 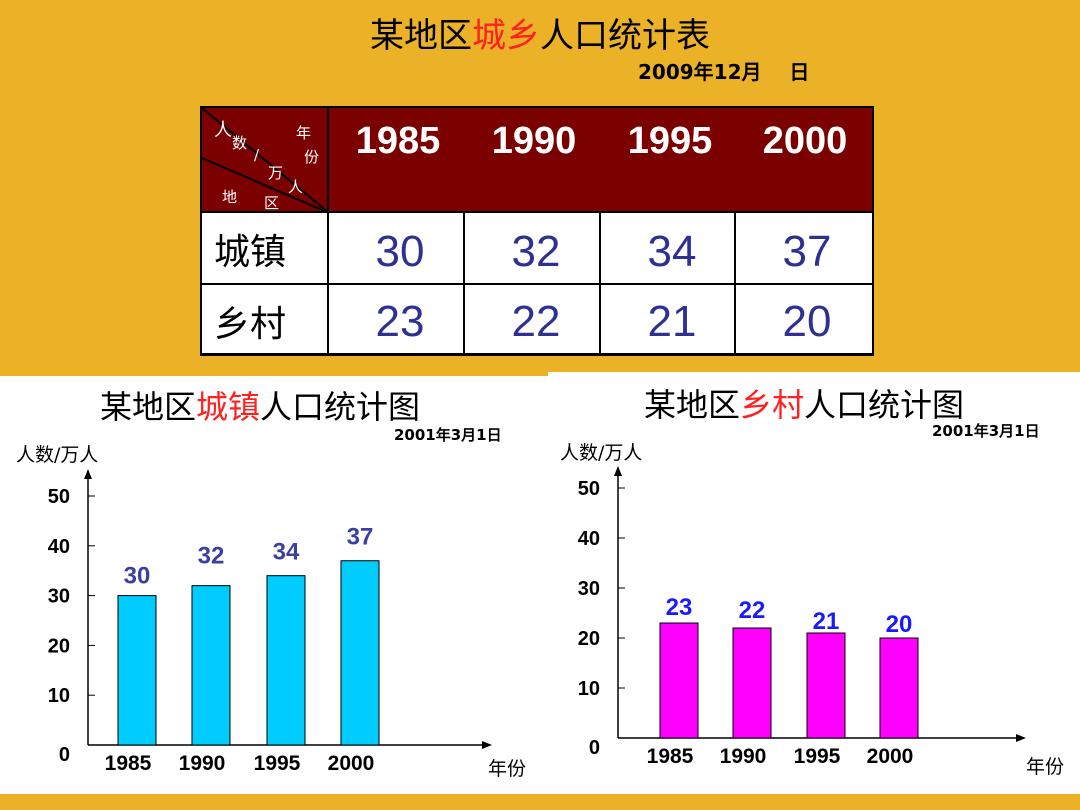 What do you see at coordinates (272, 203) in the screenshot?
I see `corner-text: 区` at bounding box center [272, 203].